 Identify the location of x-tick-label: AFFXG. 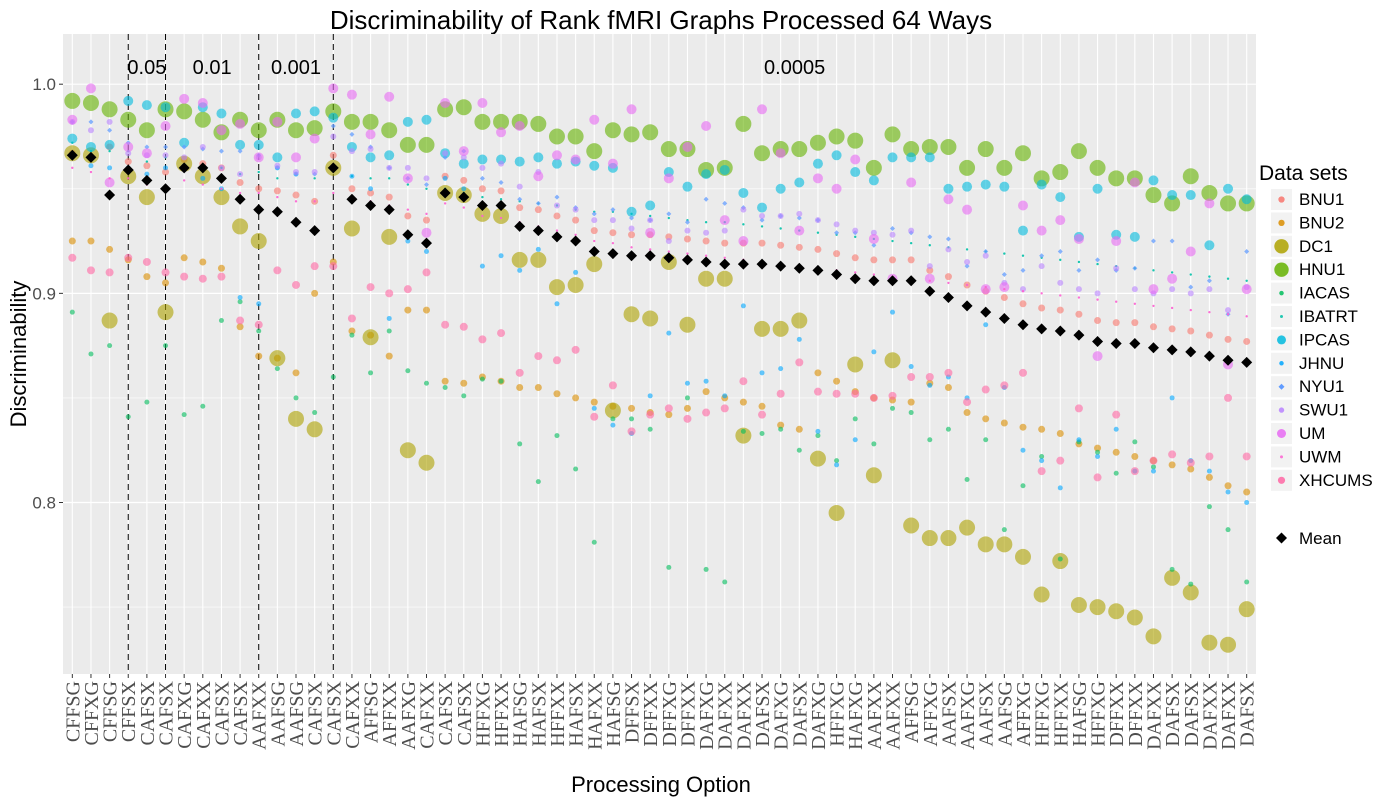
(1024, 714).